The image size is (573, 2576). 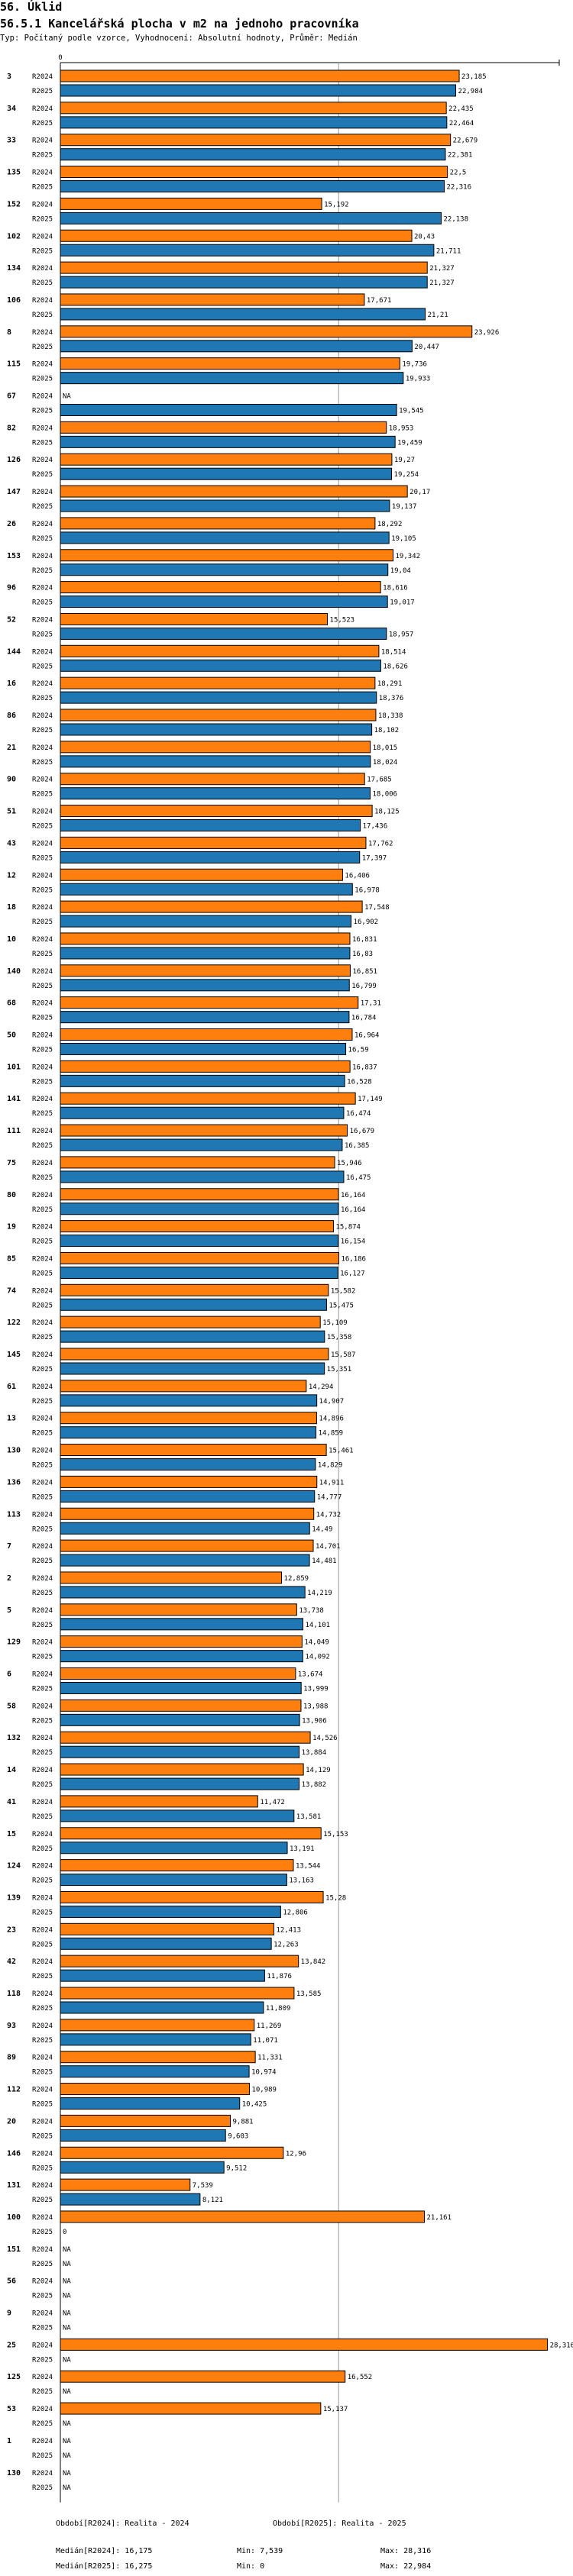 What do you see at coordinates (348, 1228) in the screenshot?
I see `value-label: 15,874` at bounding box center [348, 1228].